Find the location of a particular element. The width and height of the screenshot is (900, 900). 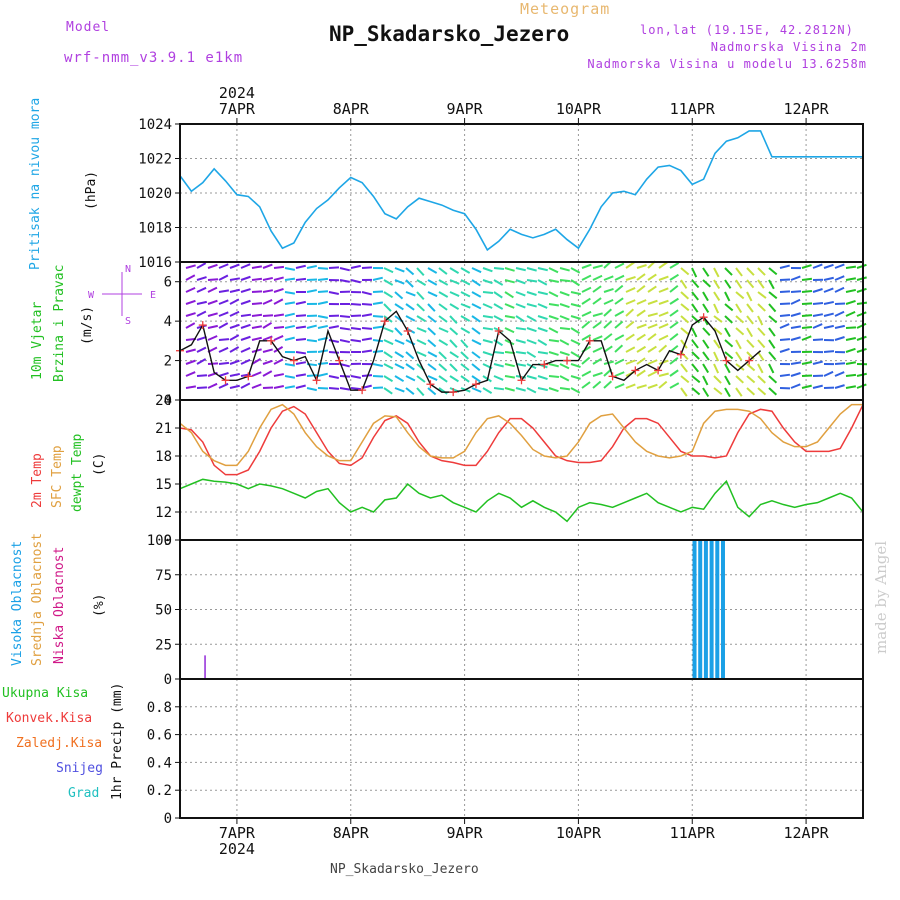

high-cloud-bar is located at coordinates (711, 609).